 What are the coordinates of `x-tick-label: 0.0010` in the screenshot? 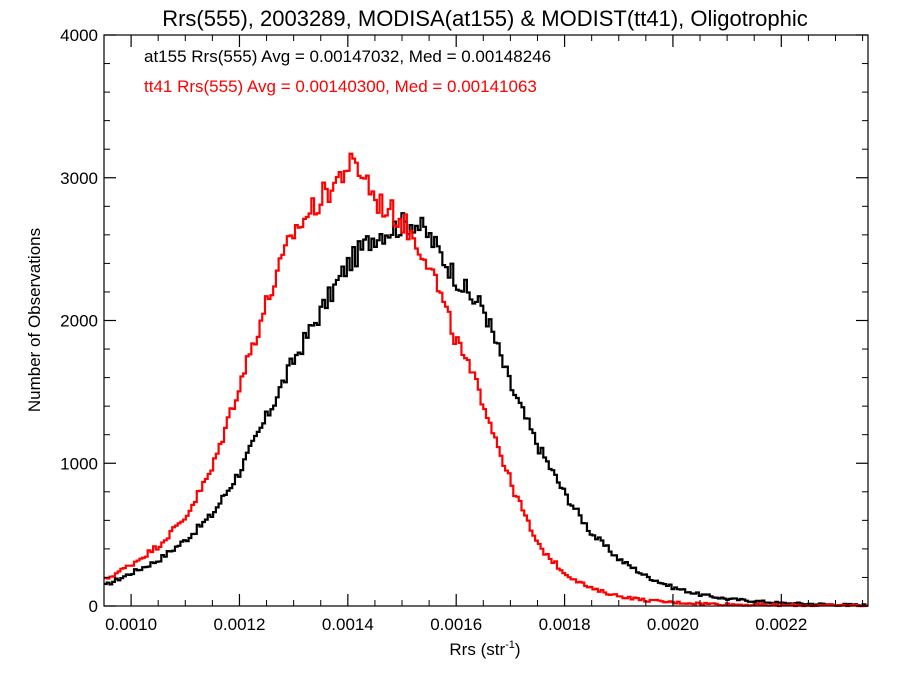 It's located at (131, 624).